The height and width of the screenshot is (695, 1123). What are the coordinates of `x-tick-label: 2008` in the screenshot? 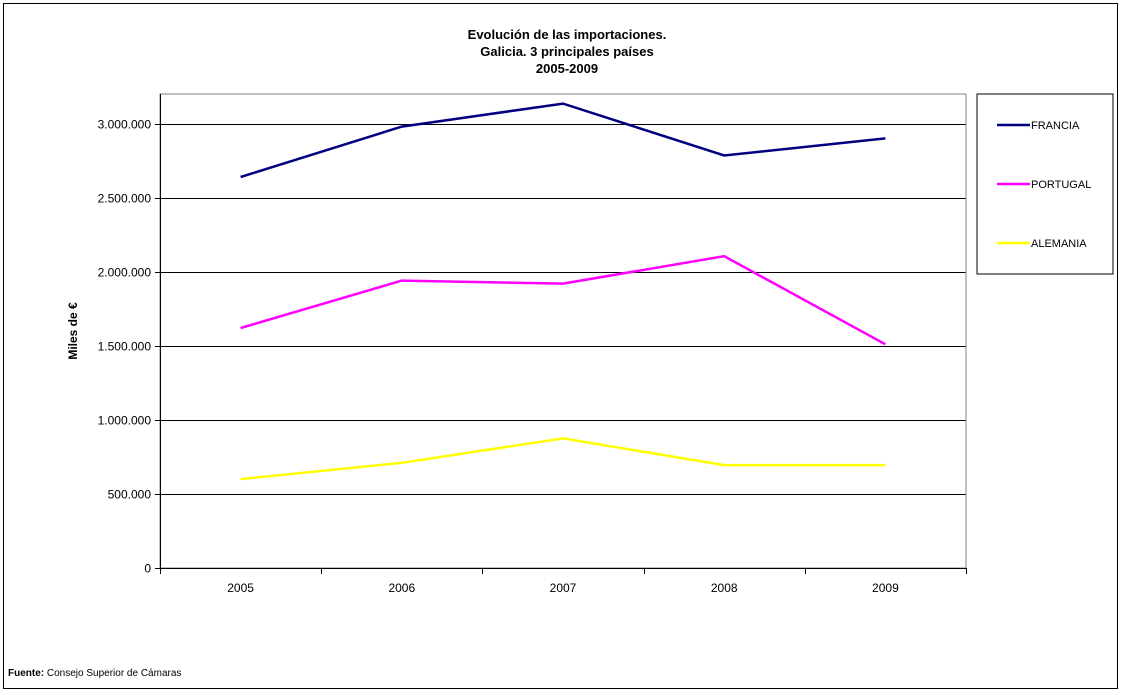 It's located at (724, 588).